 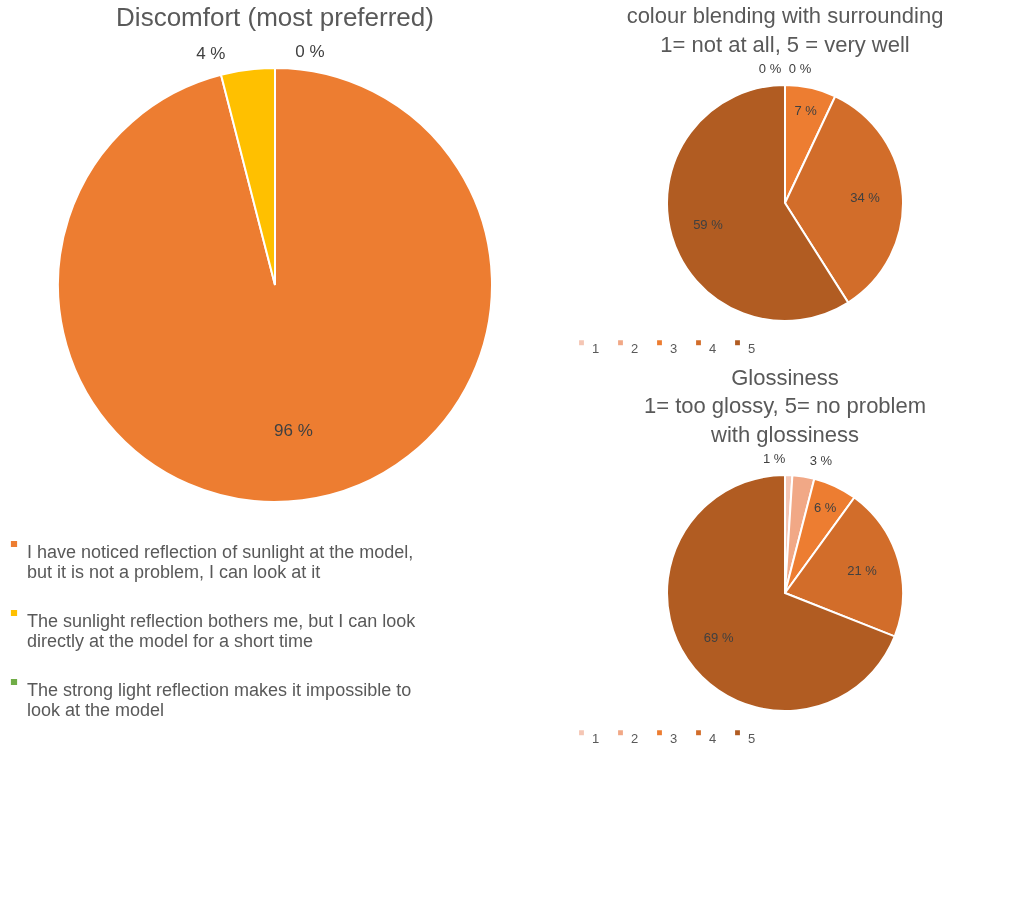 I want to click on data-label: 3 %, so click(x=821, y=460).